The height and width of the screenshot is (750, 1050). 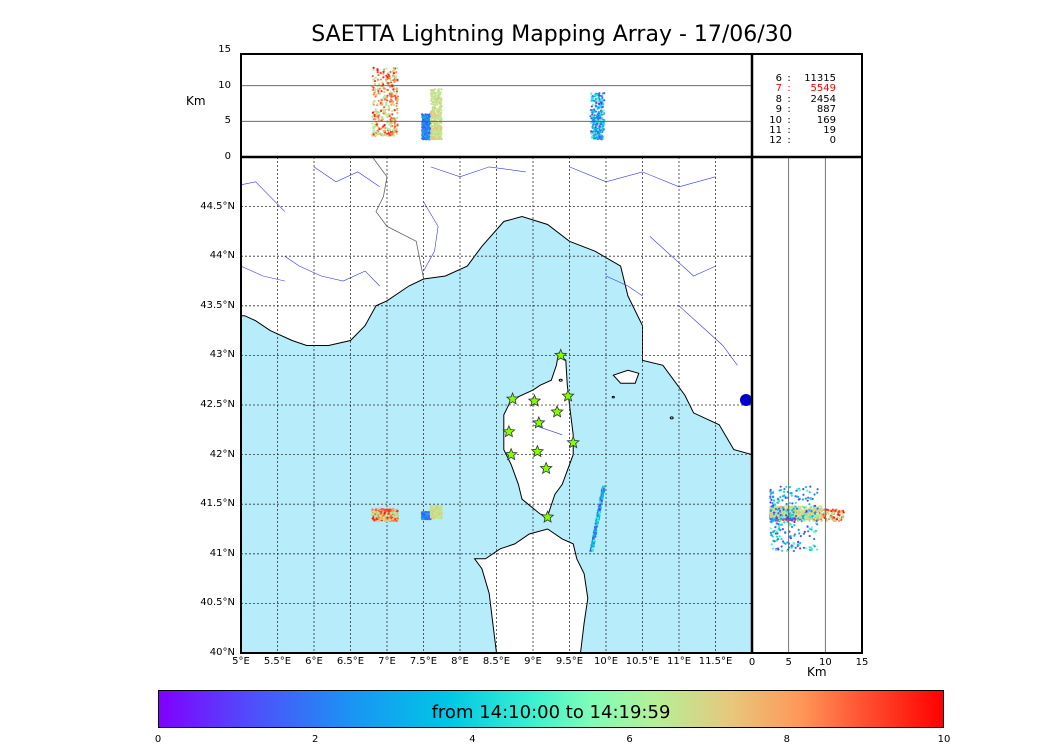 What do you see at coordinates (460, 661) in the screenshot?
I see `longitude-tick-label: 8°E` at bounding box center [460, 661].